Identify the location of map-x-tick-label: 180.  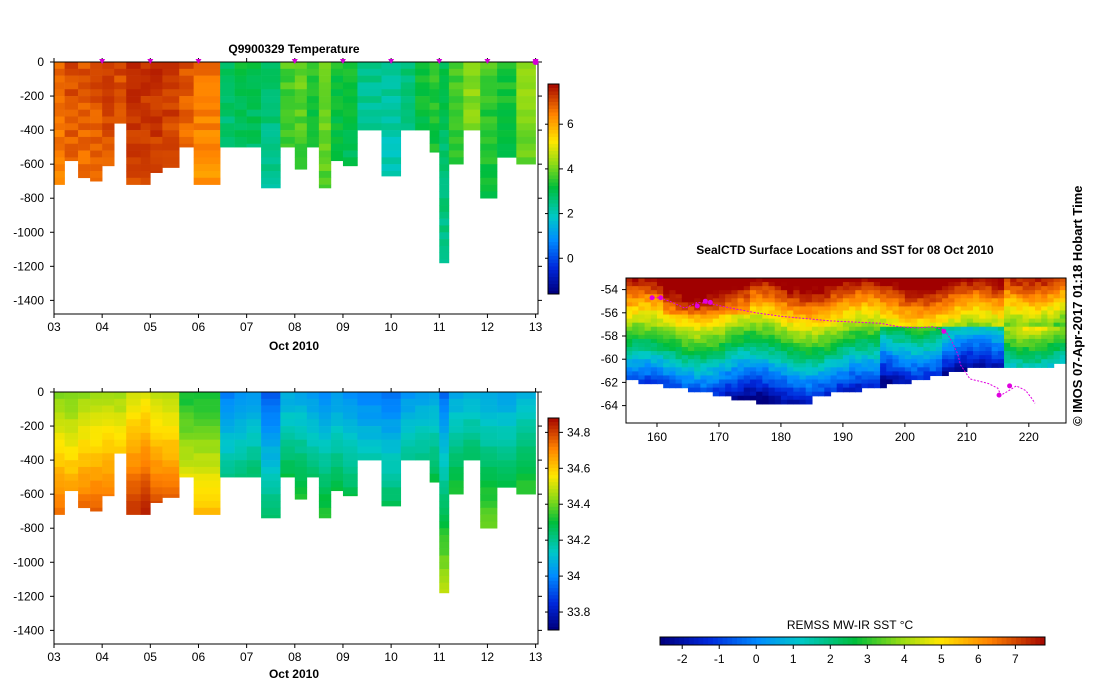
(781, 437).